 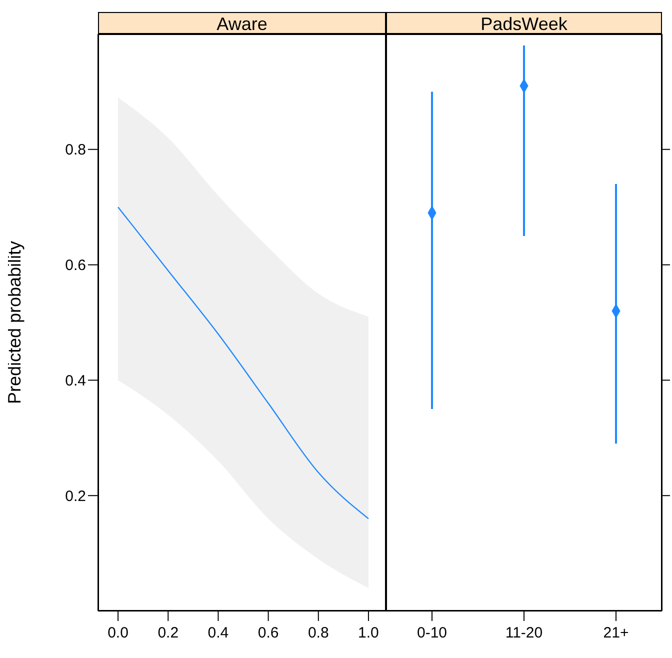 What do you see at coordinates (318, 633) in the screenshot?
I see `x-tick-label: 0.8` at bounding box center [318, 633].